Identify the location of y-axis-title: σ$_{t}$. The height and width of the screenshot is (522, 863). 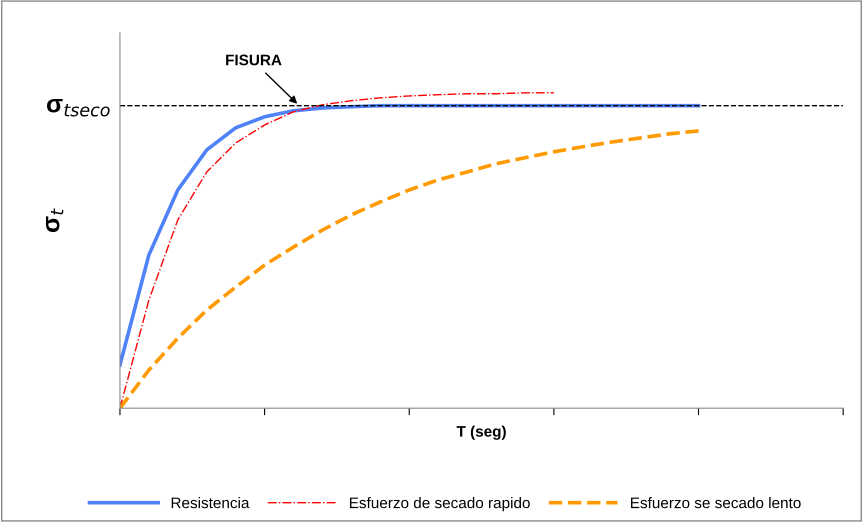
(55, 220).